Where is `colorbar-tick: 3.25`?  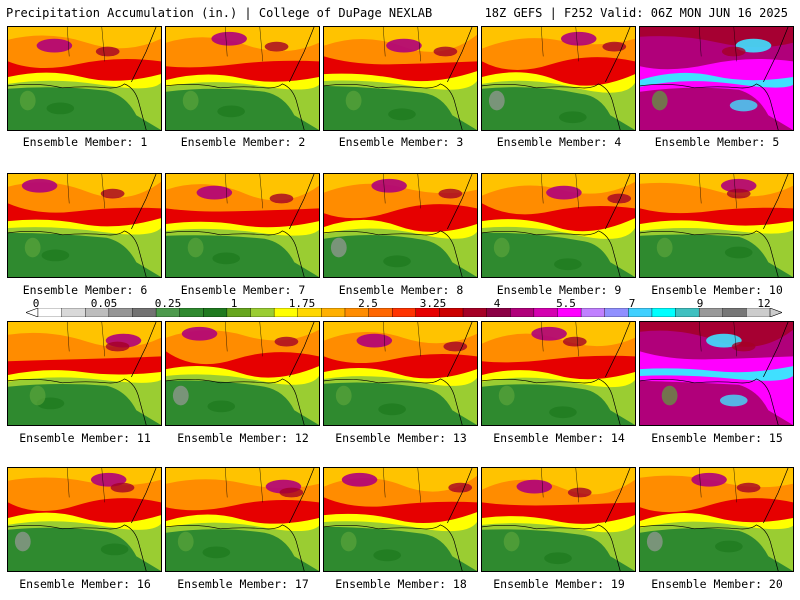
colorbar-tick: 3.25 is located at coordinates (433, 303).